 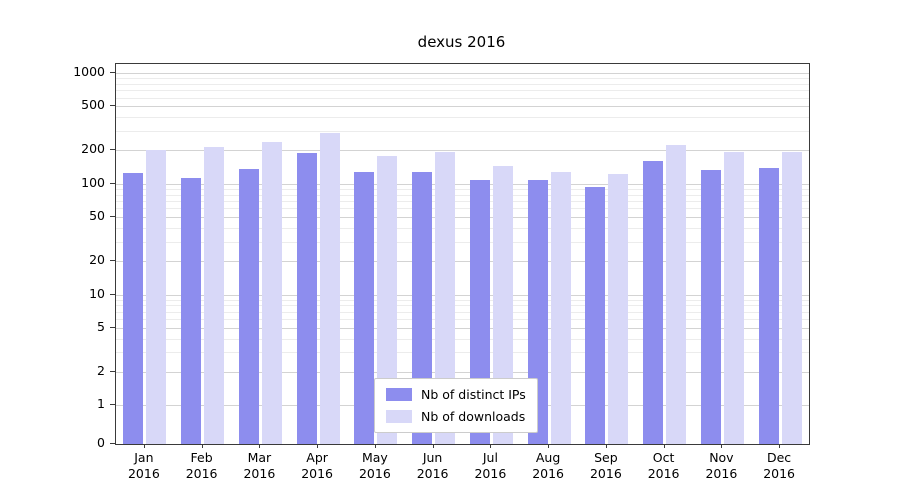 What do you see at coordinates (101, 404) in the screenshot?
I see `ytick-label-1: 1` at bounding box center [101, 404].